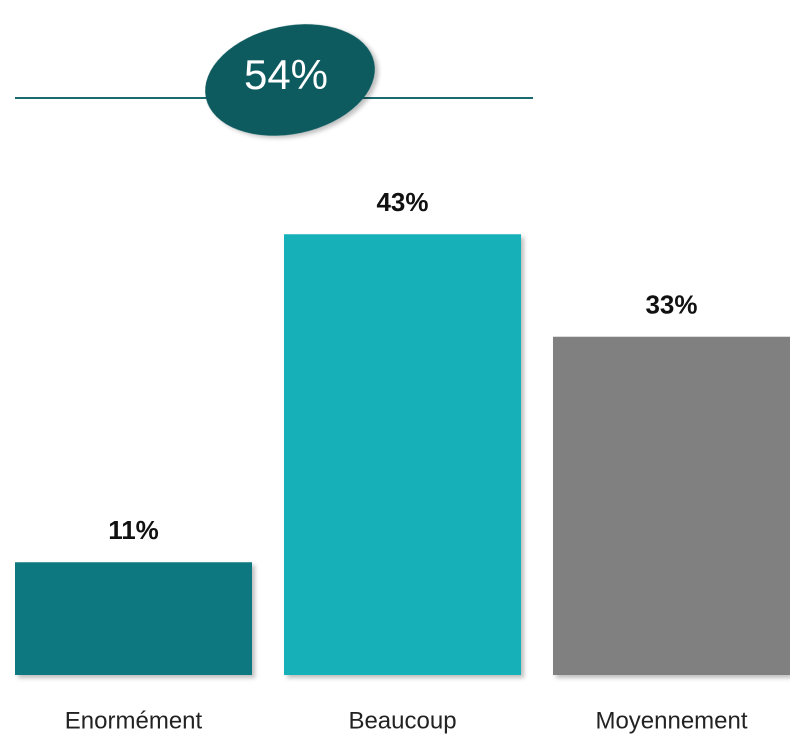 This screenshot has height=740, width=790. Describe the element at coordinates (286, 74) in the screenshot. I see `annotation-text: 54%` at that location.